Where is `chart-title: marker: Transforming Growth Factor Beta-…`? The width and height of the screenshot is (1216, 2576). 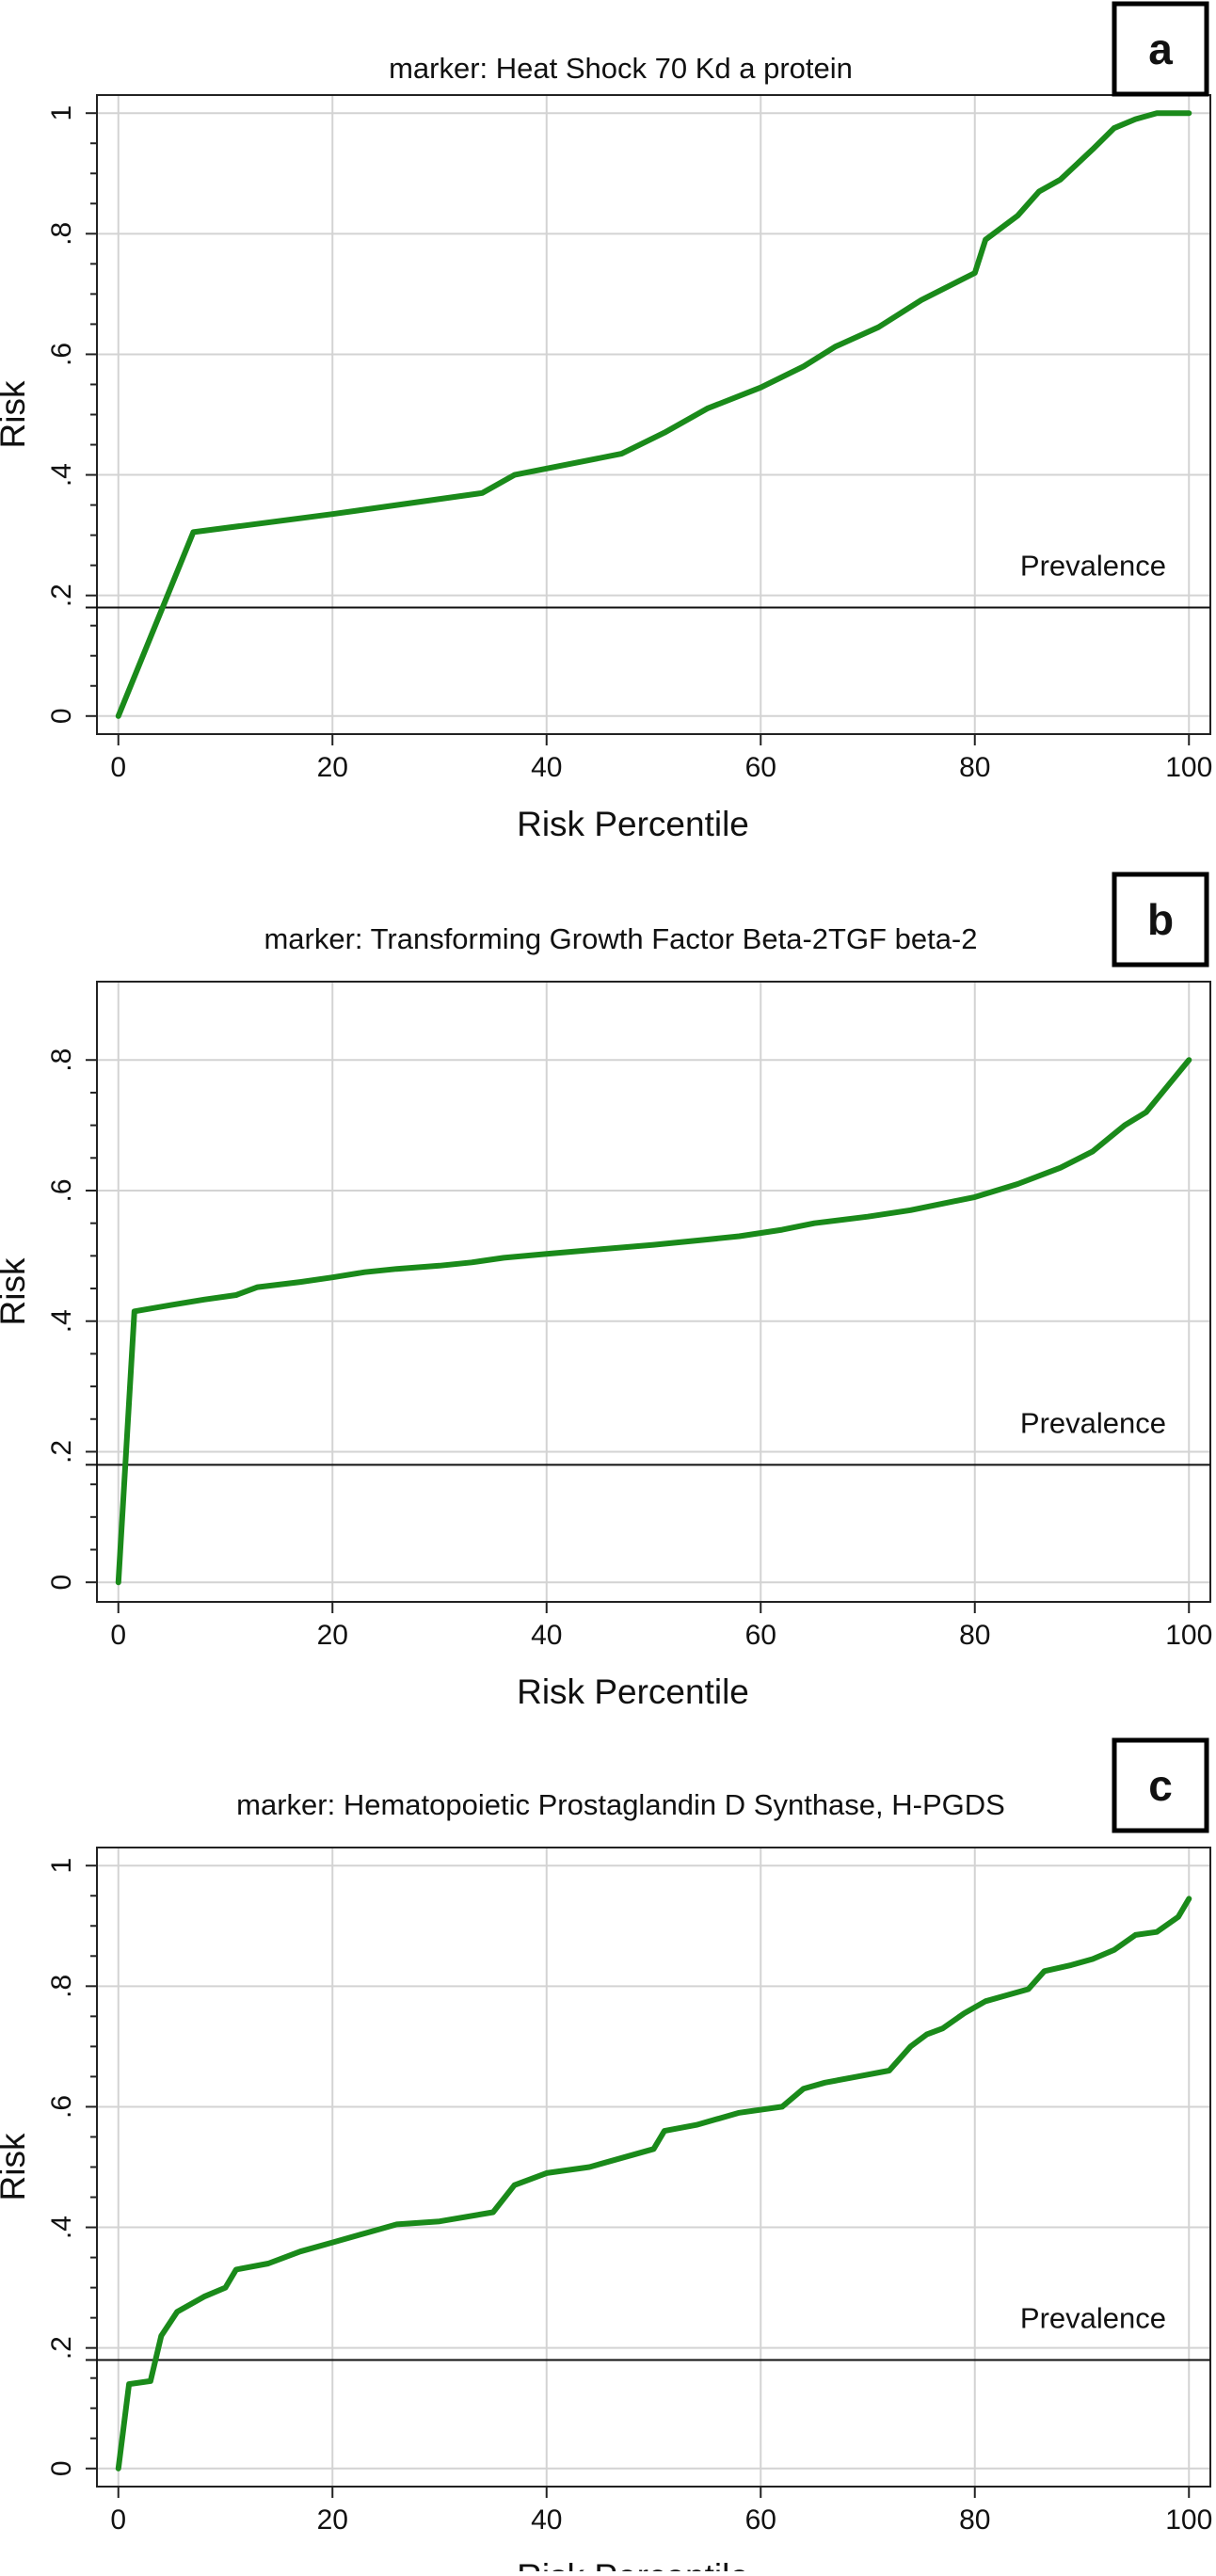 chart-title: marker: Transforming Growth Factor Beta-… is located at coordinates (620, 938).